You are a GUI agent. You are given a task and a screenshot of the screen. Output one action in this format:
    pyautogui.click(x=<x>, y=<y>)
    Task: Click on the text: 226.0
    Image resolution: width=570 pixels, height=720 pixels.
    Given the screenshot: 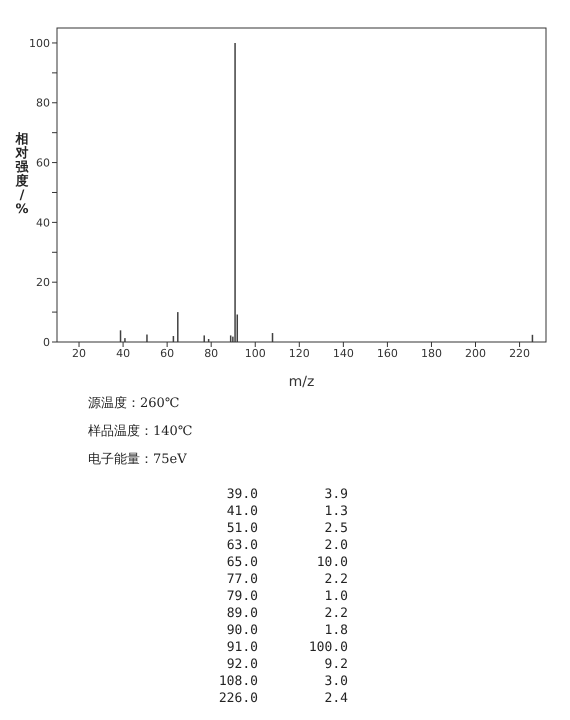 What is the action you would take?
    pyautogui.click(x=238, y=698)
    